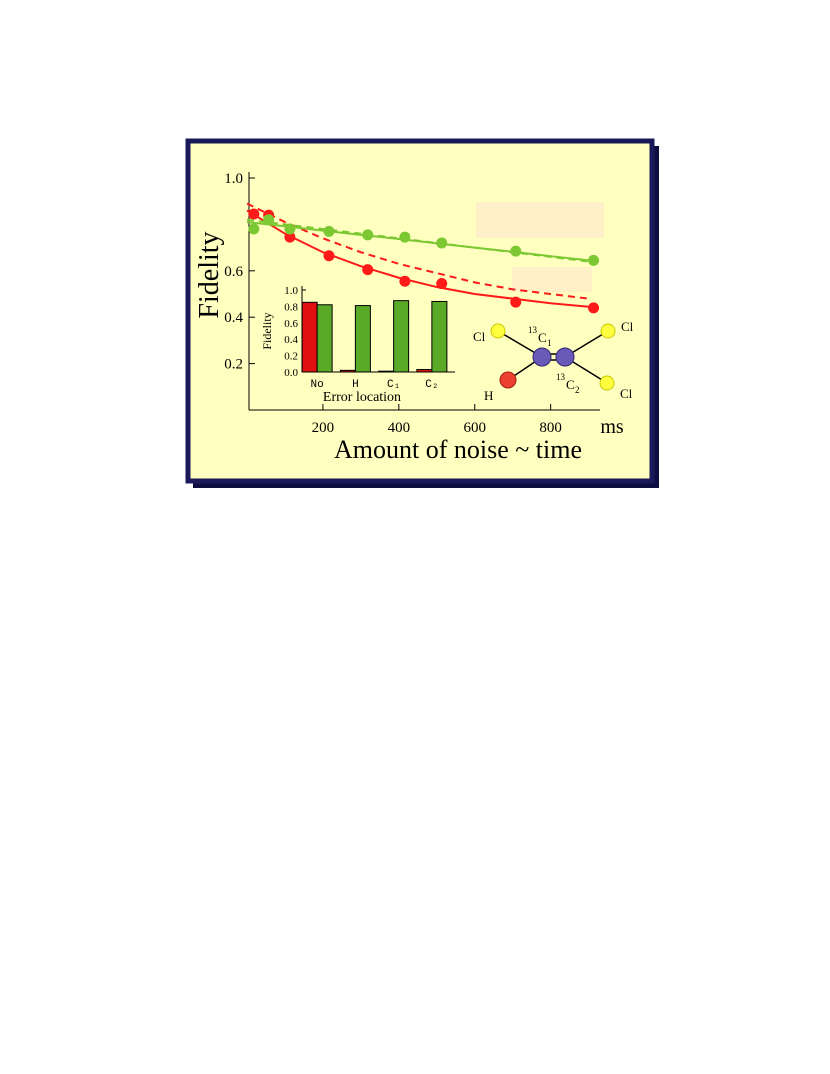  I want to click on molecule: Cl 13 C 1 13 C 2 H Cl Cl, so click(553, 361).